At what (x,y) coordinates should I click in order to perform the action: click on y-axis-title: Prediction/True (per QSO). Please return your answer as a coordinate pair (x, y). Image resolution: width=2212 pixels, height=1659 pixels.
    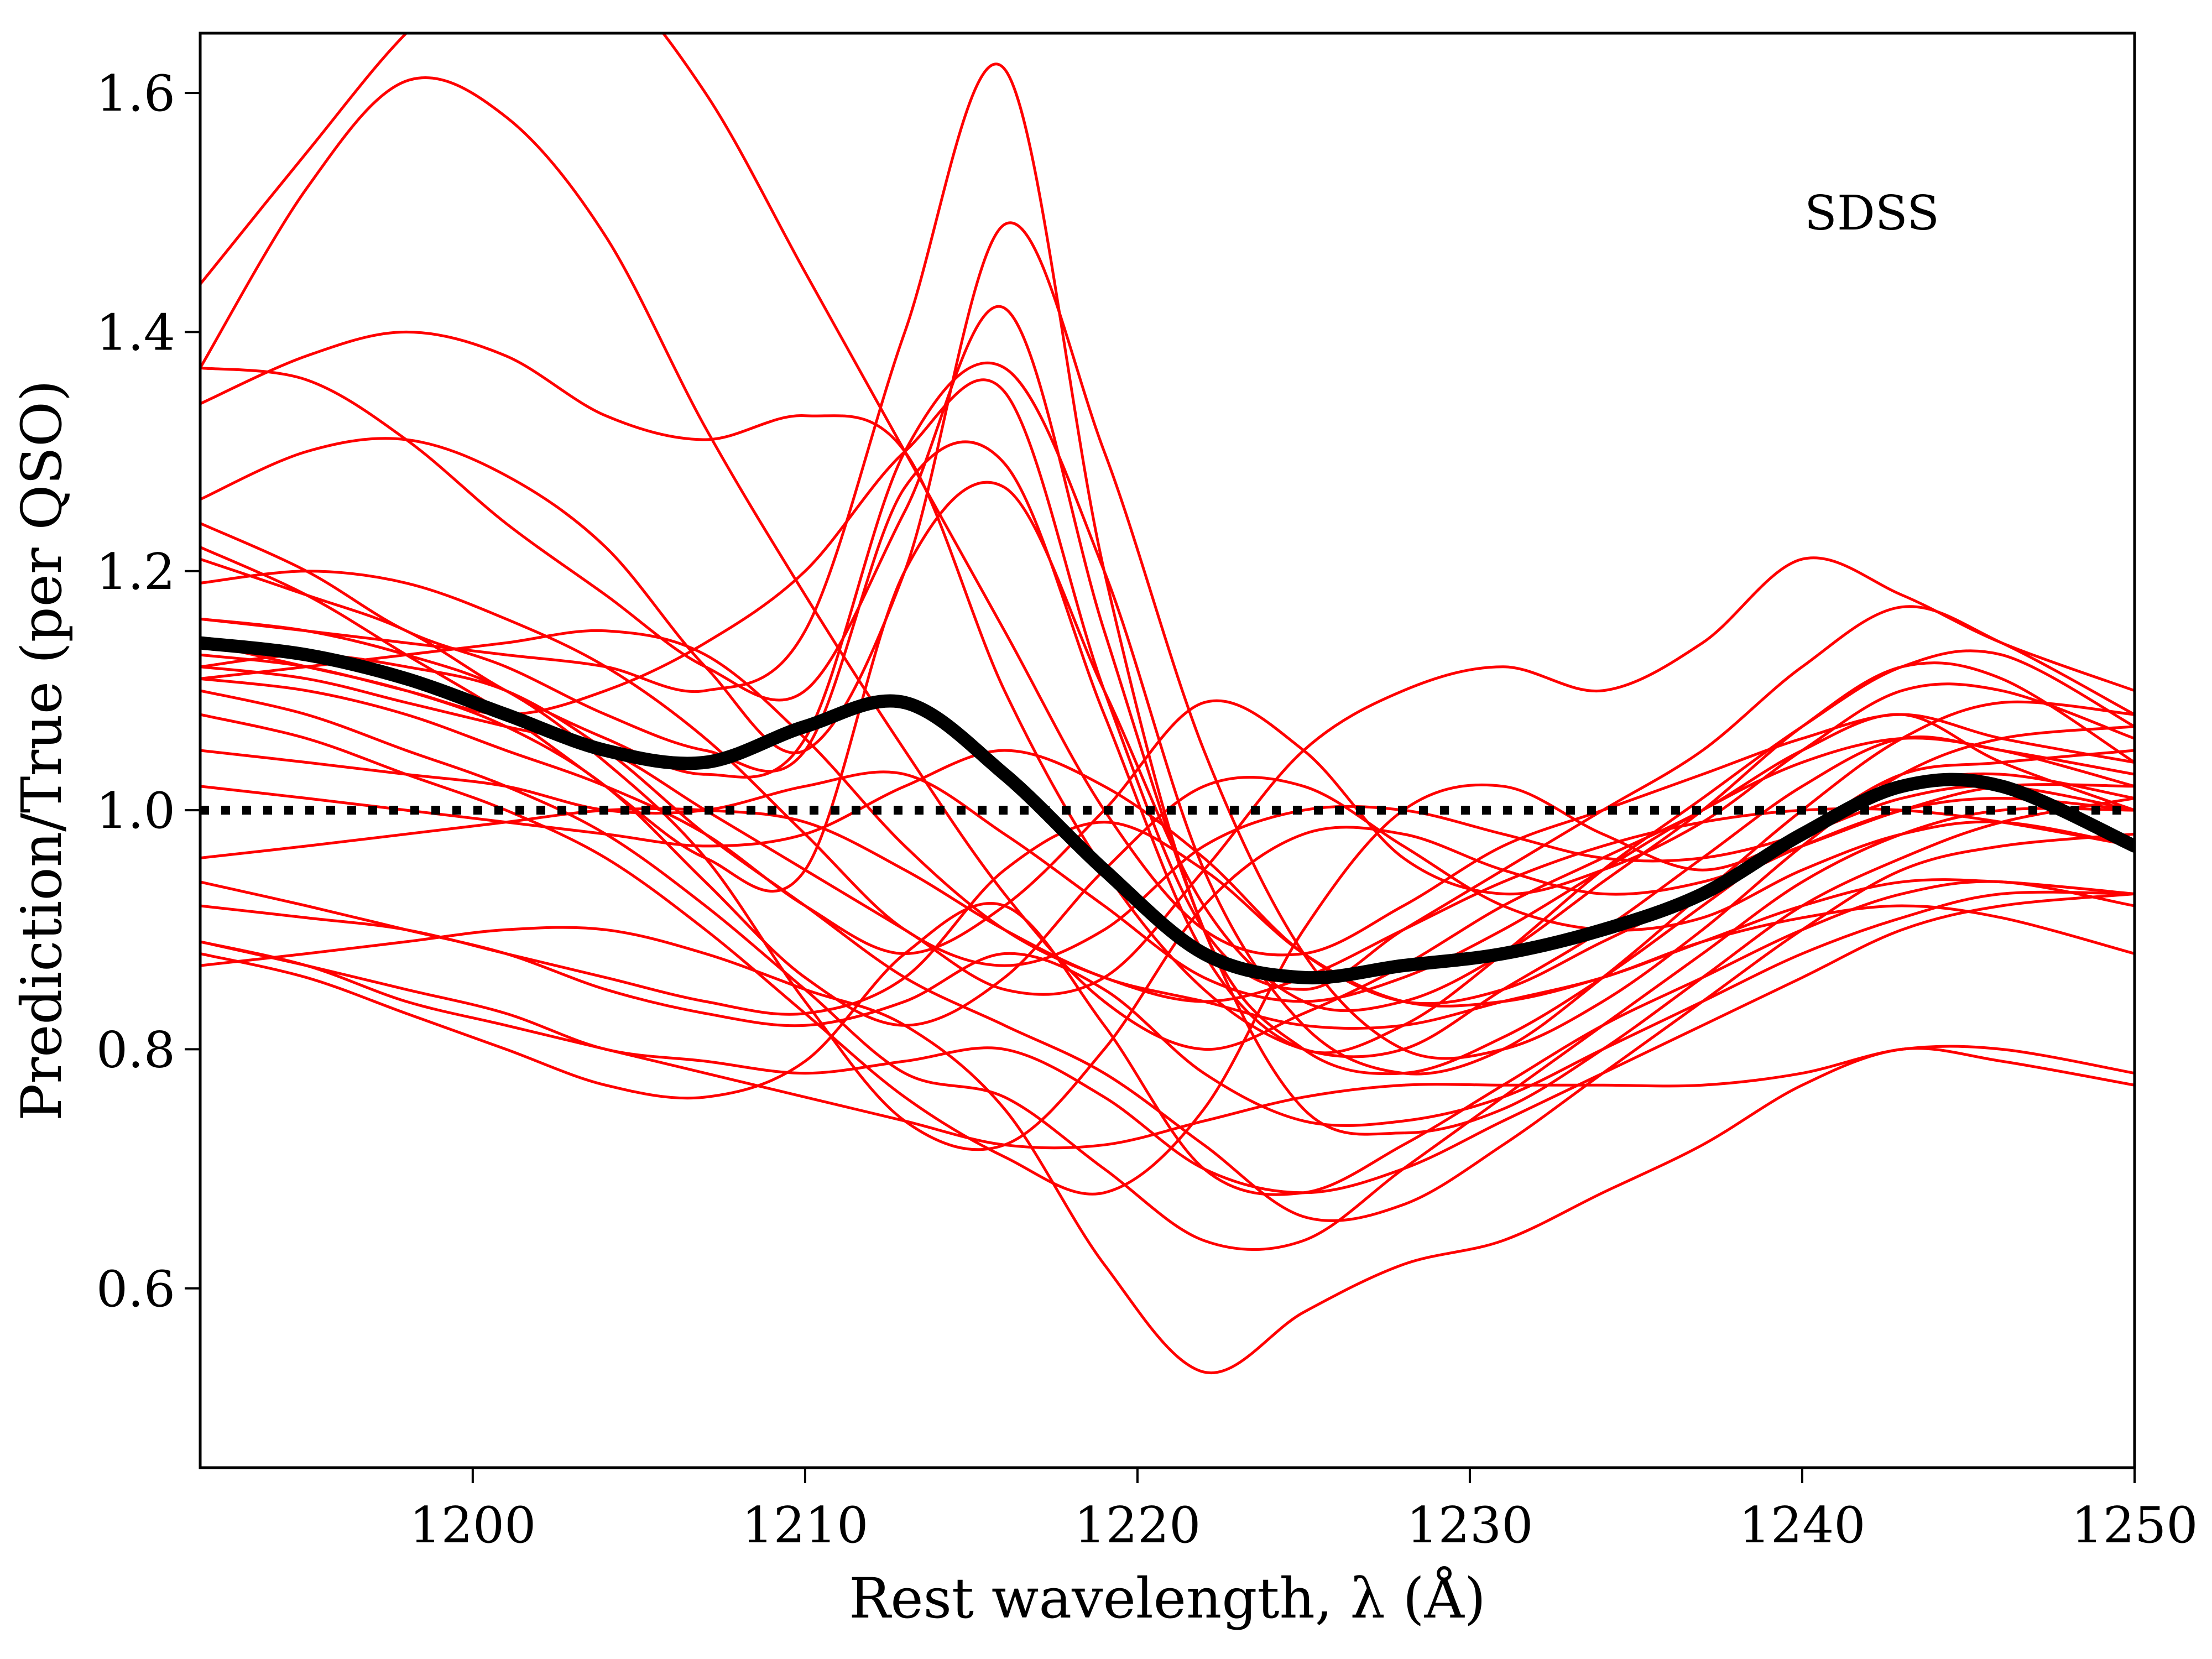
    Looking at the image, I should click on (42, 750).